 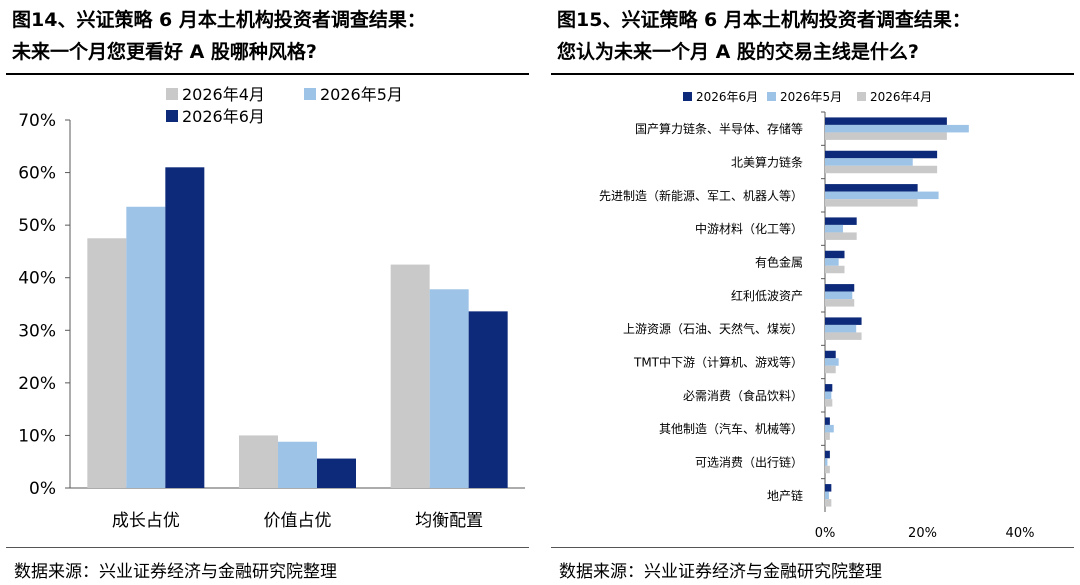 What do you see at coordinates (767, 295) in the screenshot?
I see `right-y-tick-label: 红利低波资产` at bounding box center [767, 295].